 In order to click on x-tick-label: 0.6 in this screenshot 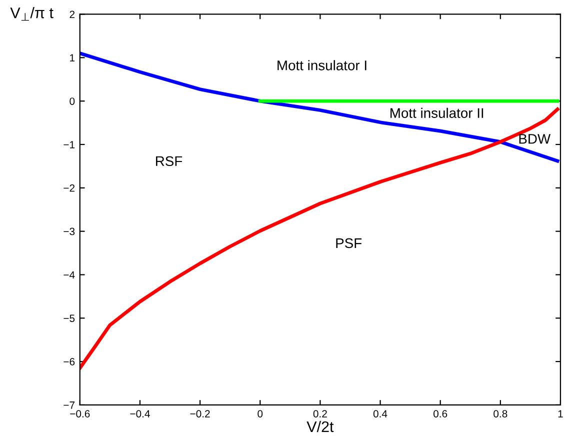, I will do `click(440, 414)`.